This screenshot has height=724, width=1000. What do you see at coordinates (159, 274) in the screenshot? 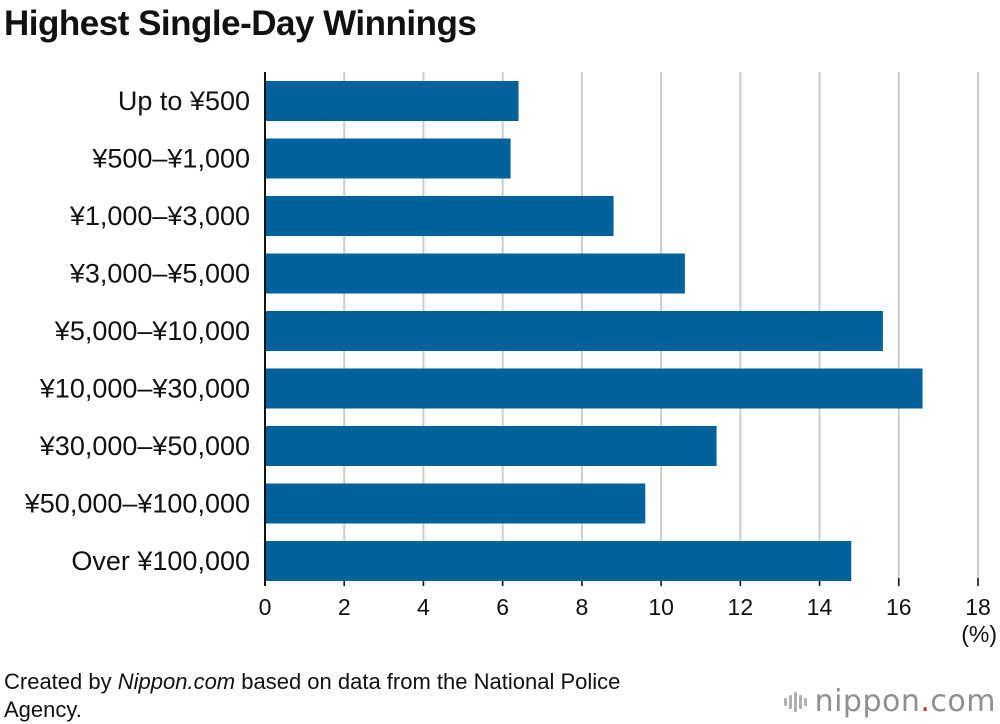
I see `category-label: ¥3,000–¥5,000` at bounding box center [159, 274].